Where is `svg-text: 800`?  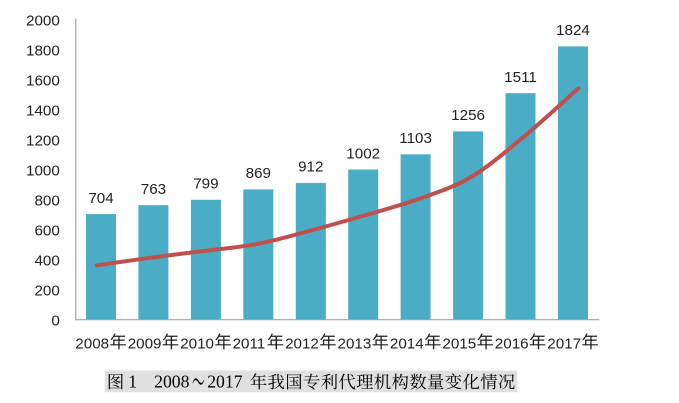 svg-text: 800 is located at coordinates (46, 201).